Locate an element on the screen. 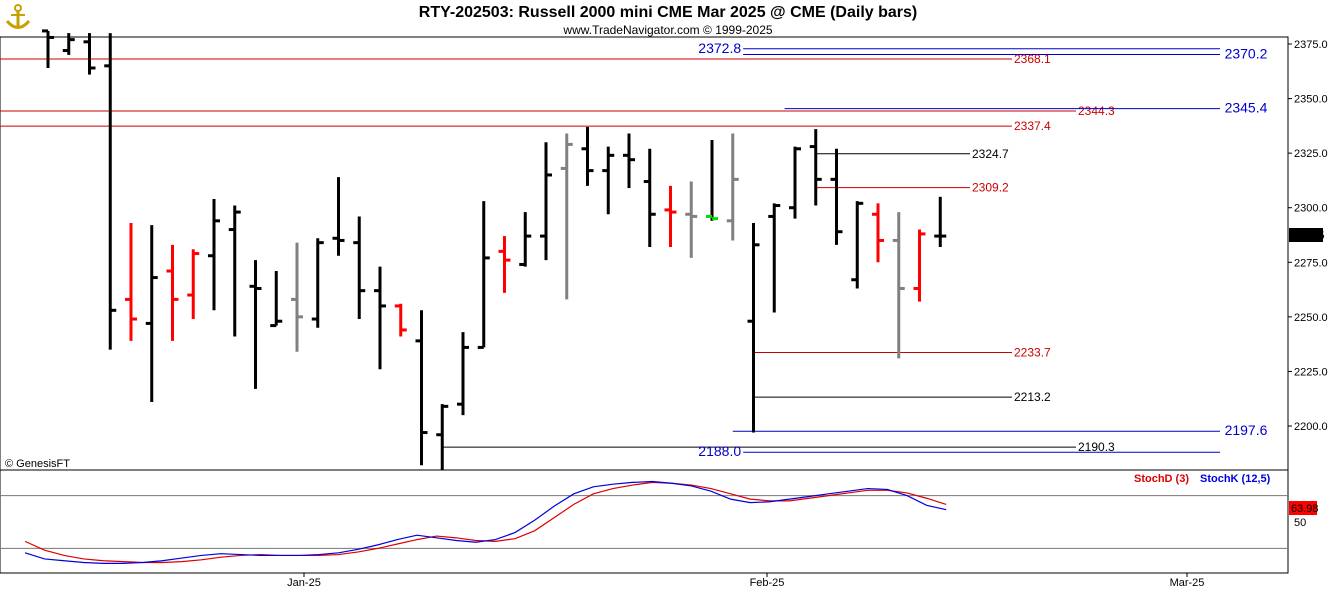 This screenshot has height=591, width=1336. level-label: 2344.3 is located at coordinates (1096, 111).